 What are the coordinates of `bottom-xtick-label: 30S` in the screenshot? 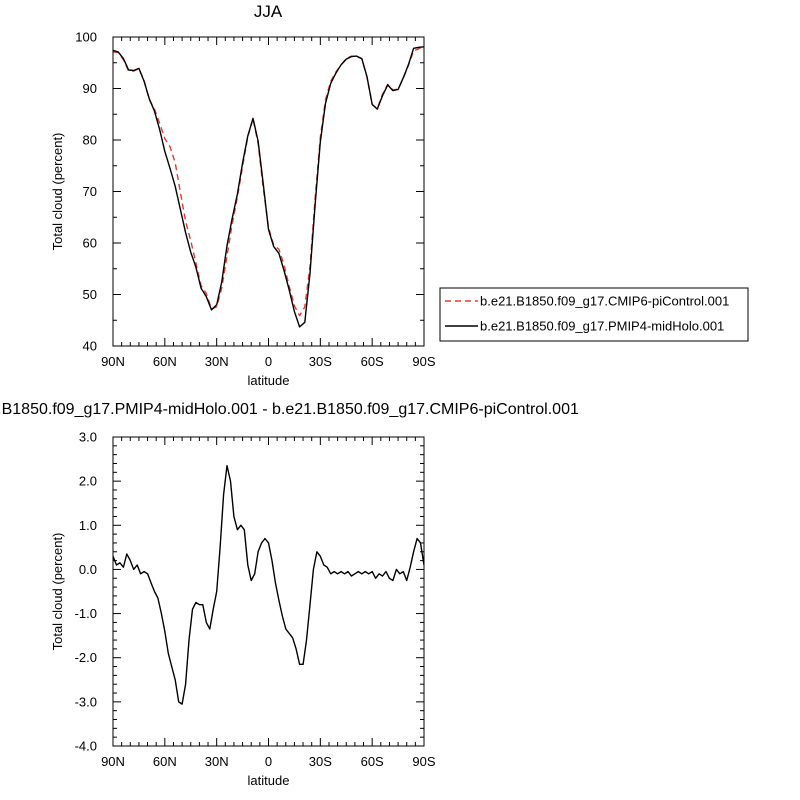 It's located at (320, 761).